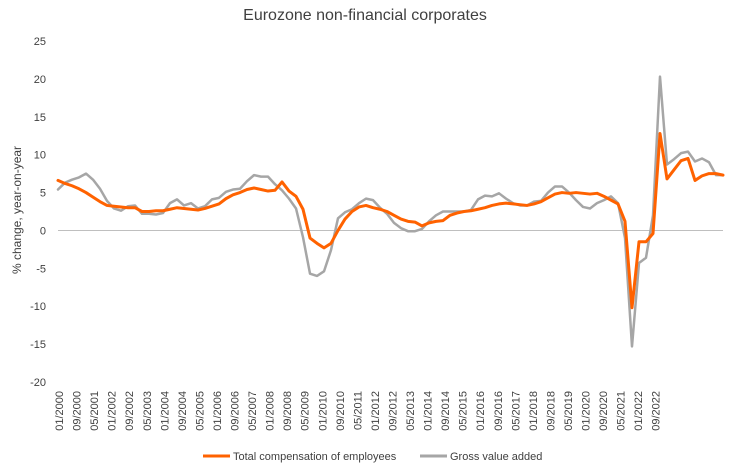  Describe the element at coordinates (218, 411) in the screenshot. I see `x-tick-label: 01/2006` at that location.